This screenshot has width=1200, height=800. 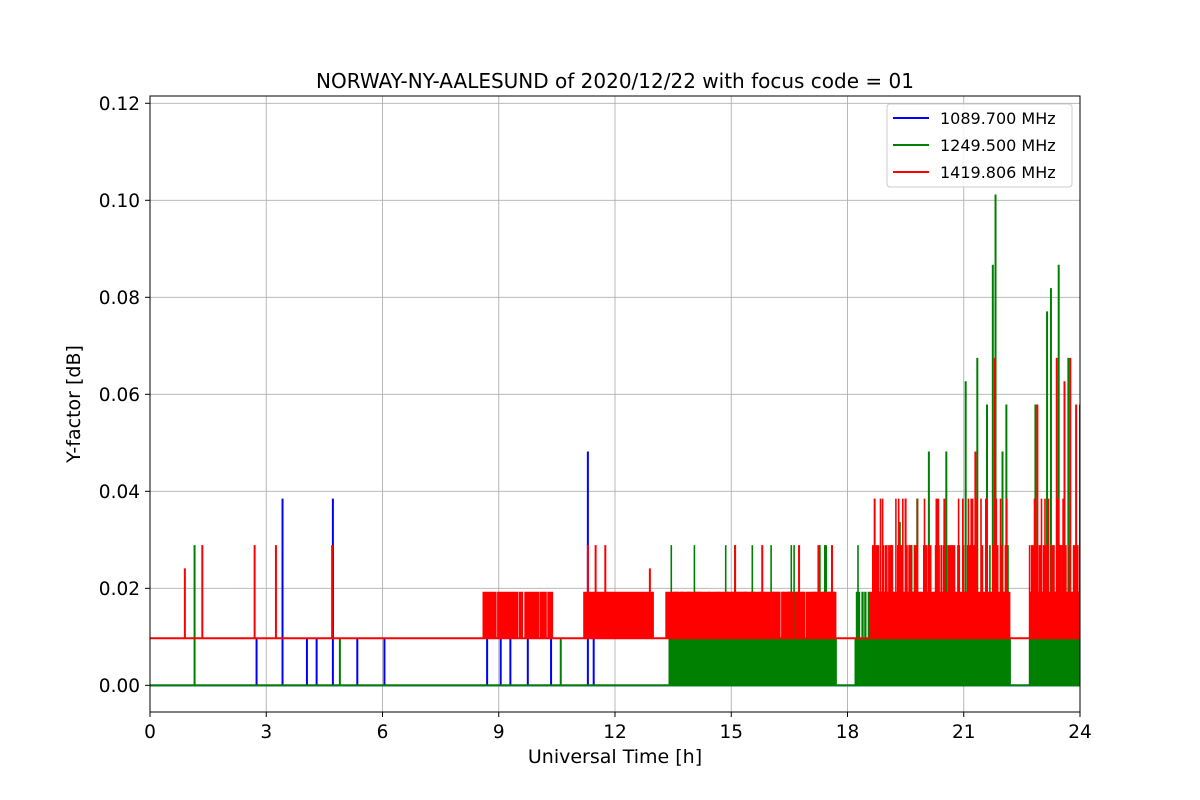 What do you see at coordinates (998, 118) in the screenshot?
I see `legend-label: 1089.700 MHz` at bounding box center [998, 118].